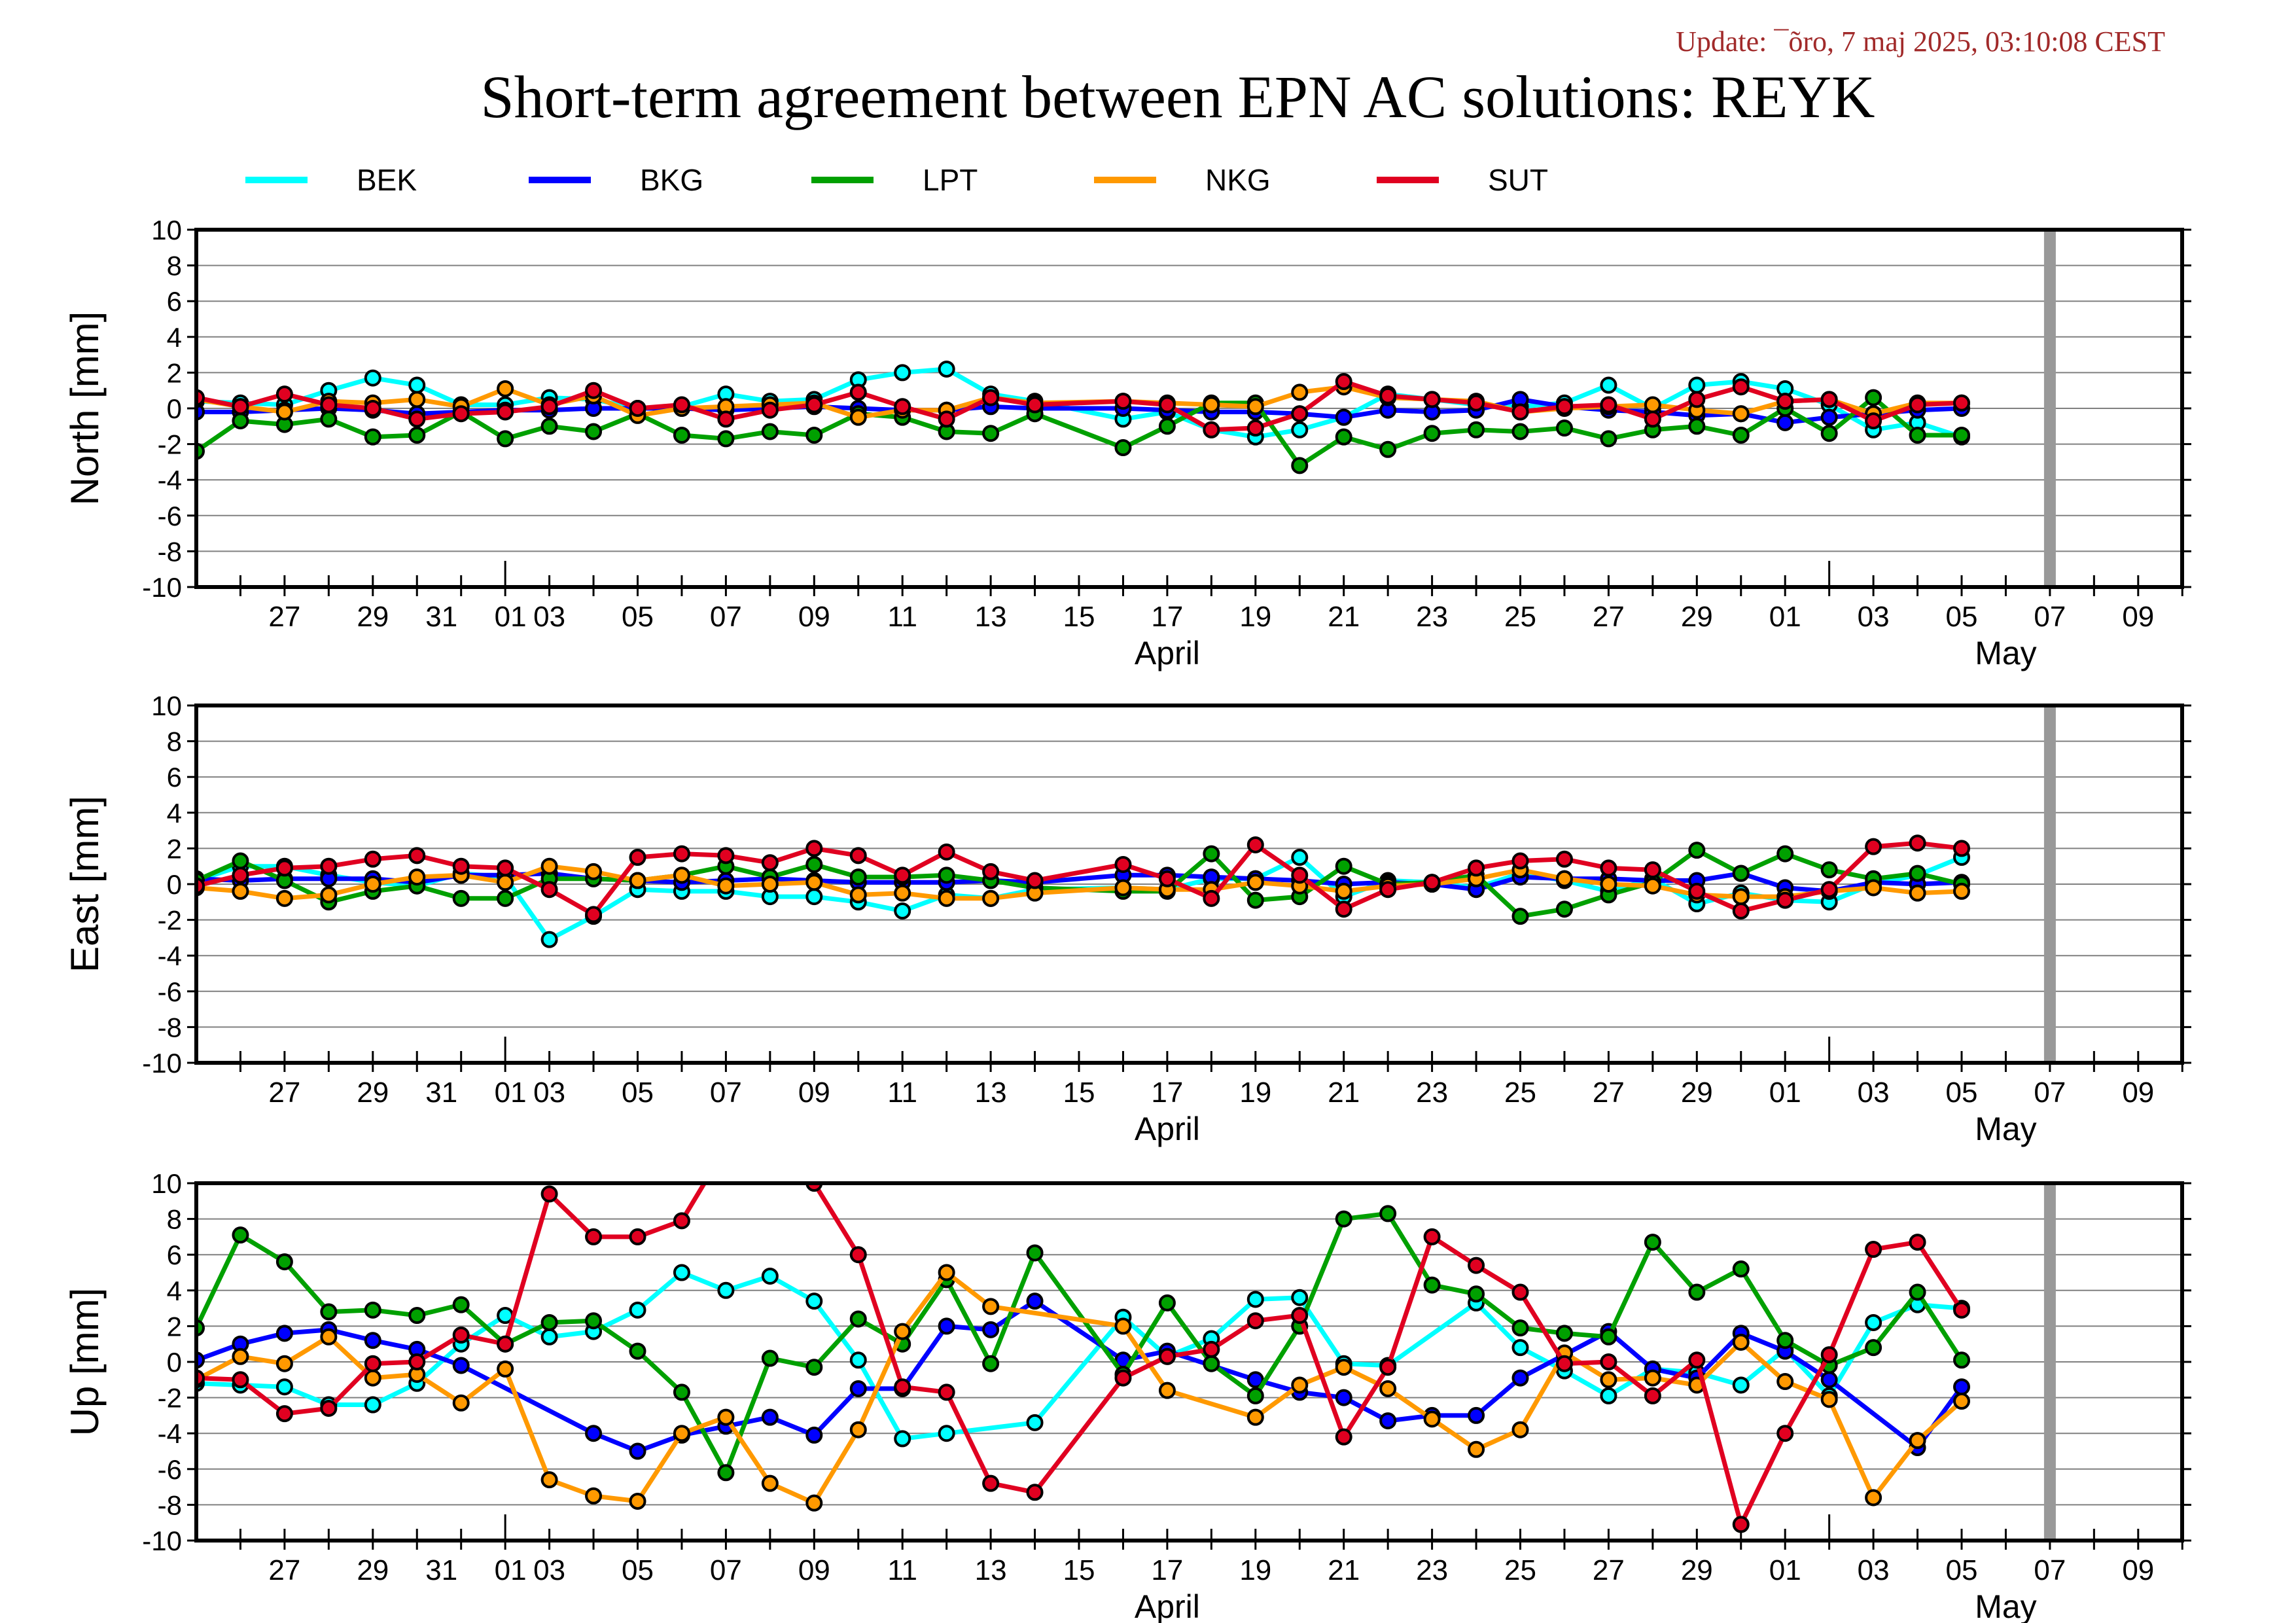  What do you see at coordinates (1609, 1093) in the screenshot?
I see `x-tick-label: 27` at bounding box center [1609, 1093].